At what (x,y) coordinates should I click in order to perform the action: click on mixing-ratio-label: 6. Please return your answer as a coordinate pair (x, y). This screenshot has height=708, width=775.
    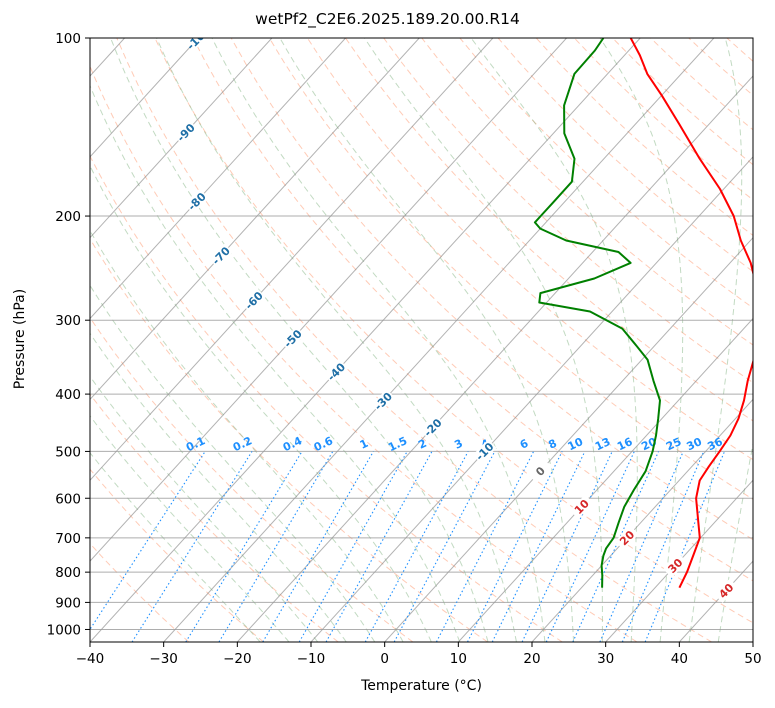
    Looking at the image, I should click on (524, 444).